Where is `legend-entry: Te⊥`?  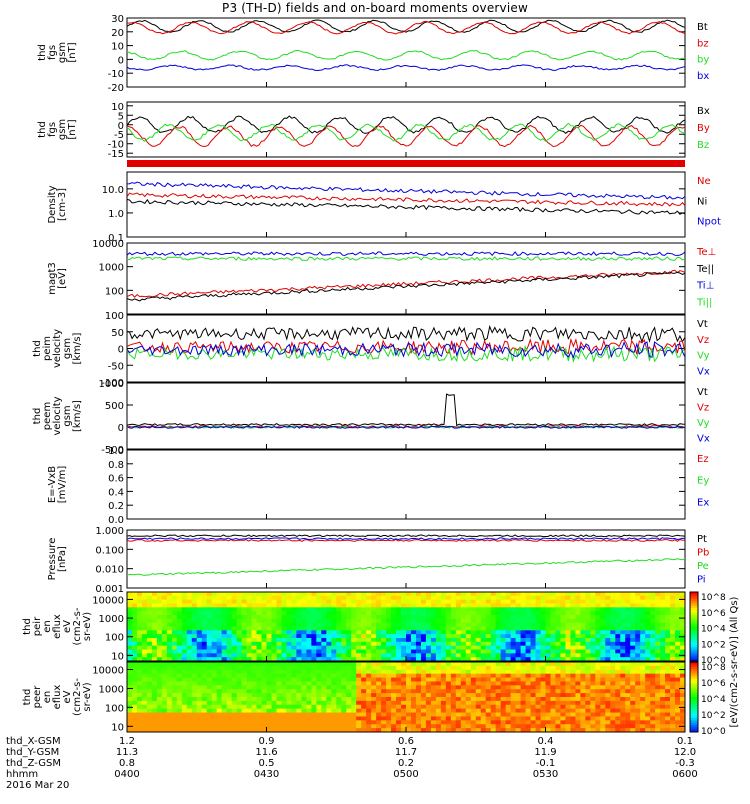 legend-entry: Te⊥ is located at coordinates (706, 252).